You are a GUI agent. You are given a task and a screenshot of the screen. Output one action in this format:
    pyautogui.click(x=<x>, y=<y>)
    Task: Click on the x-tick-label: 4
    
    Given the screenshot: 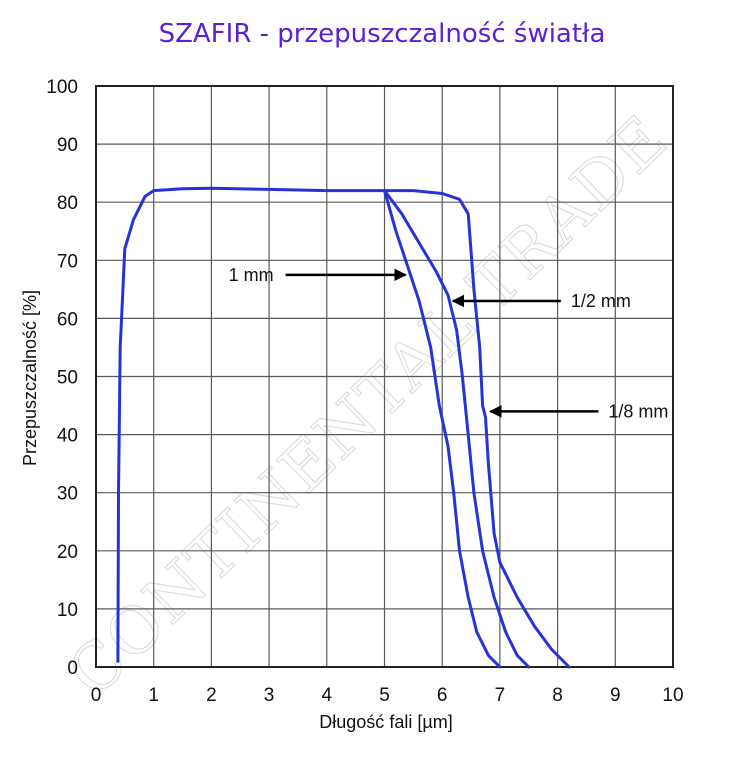 What is the action you would take?
    pyautogui.click(x=327, y=695)
    